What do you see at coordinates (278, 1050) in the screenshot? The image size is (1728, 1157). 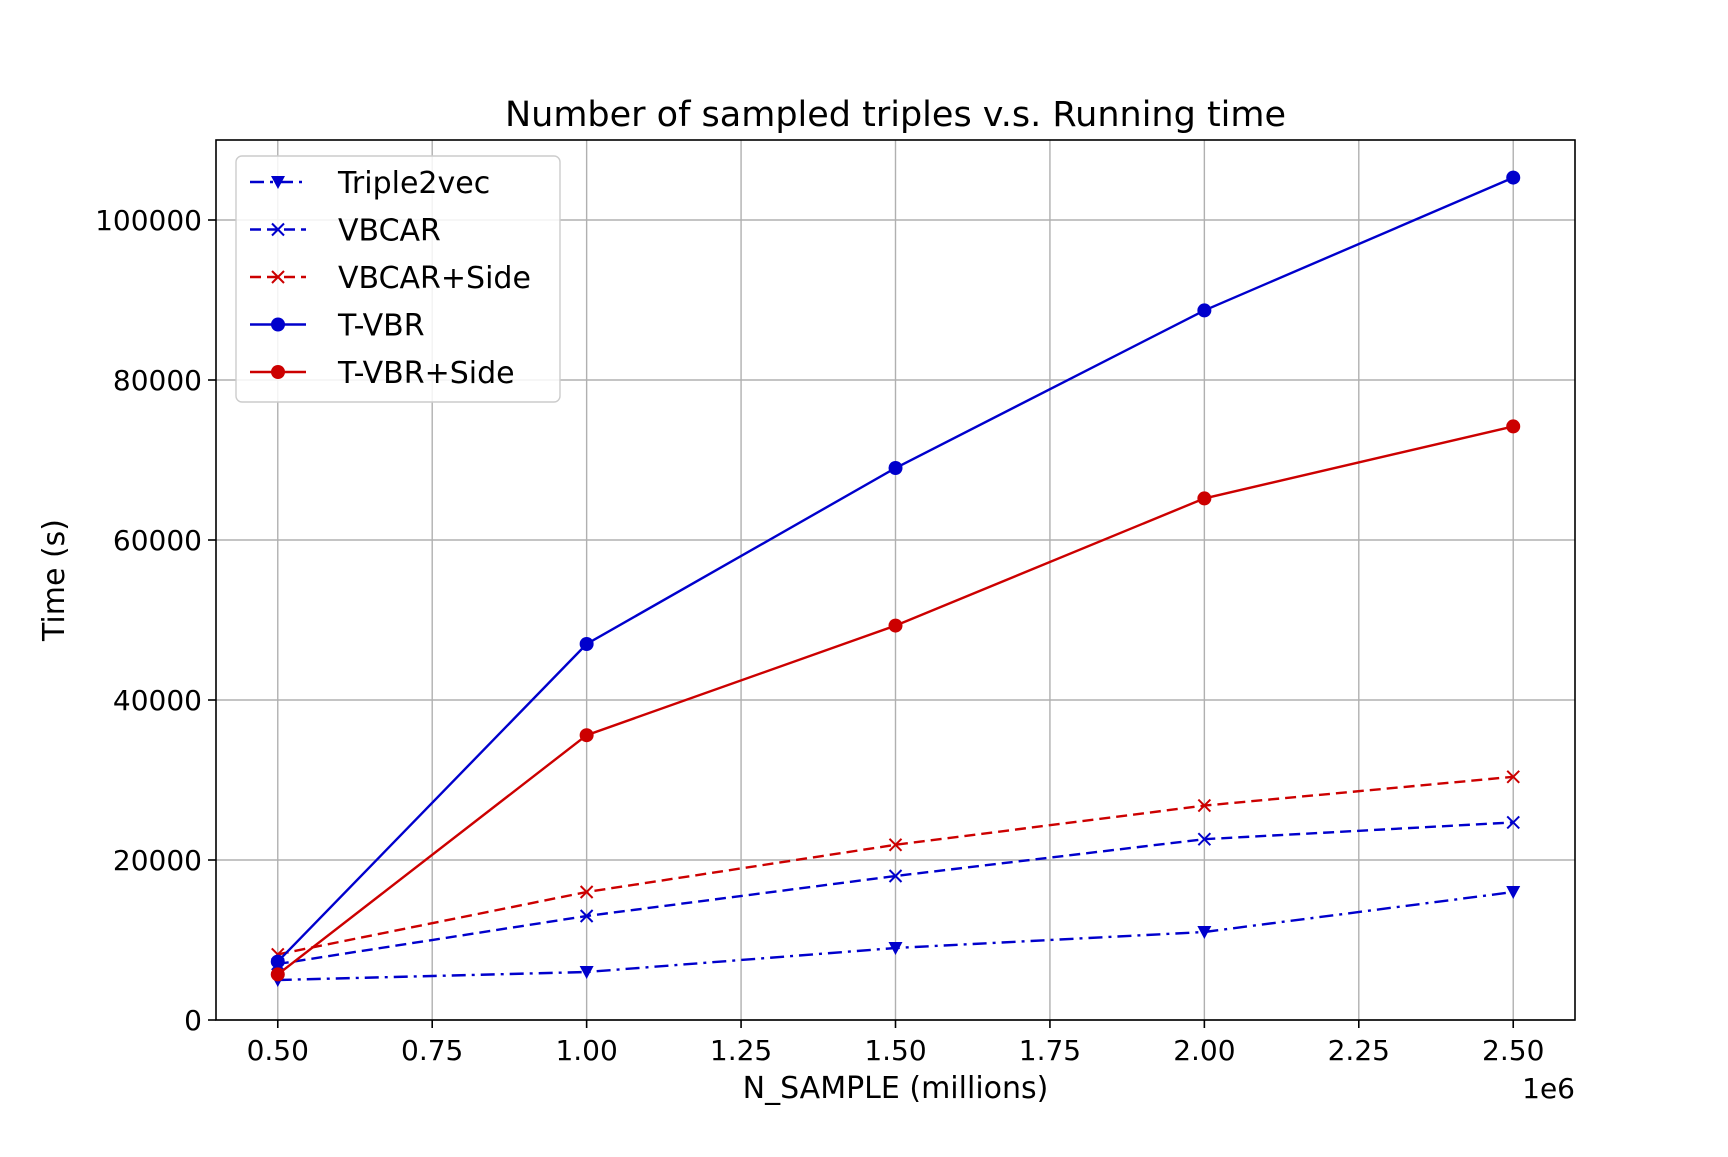 I see `x-tick-label: 0.50` at bounding box center [278, 1050].